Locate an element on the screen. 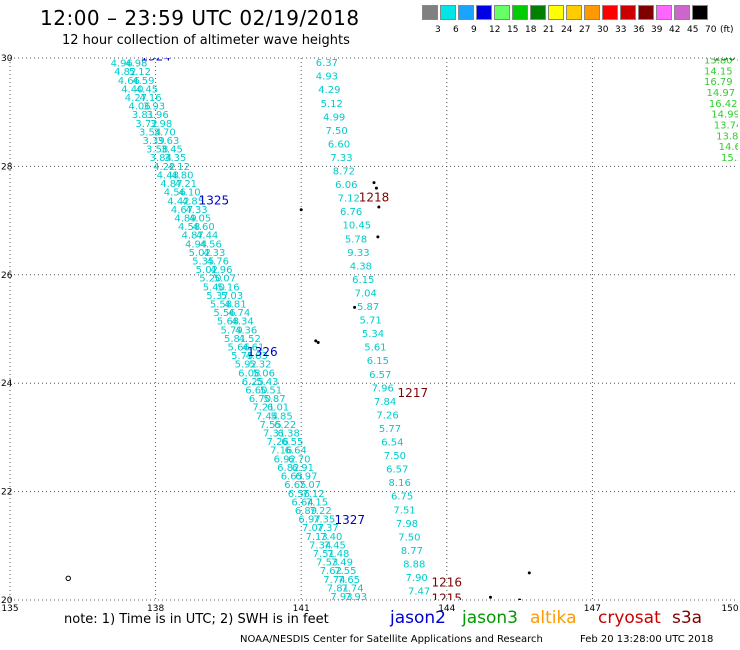  swh-value: 6.57 is located at coordinates (397, 470).